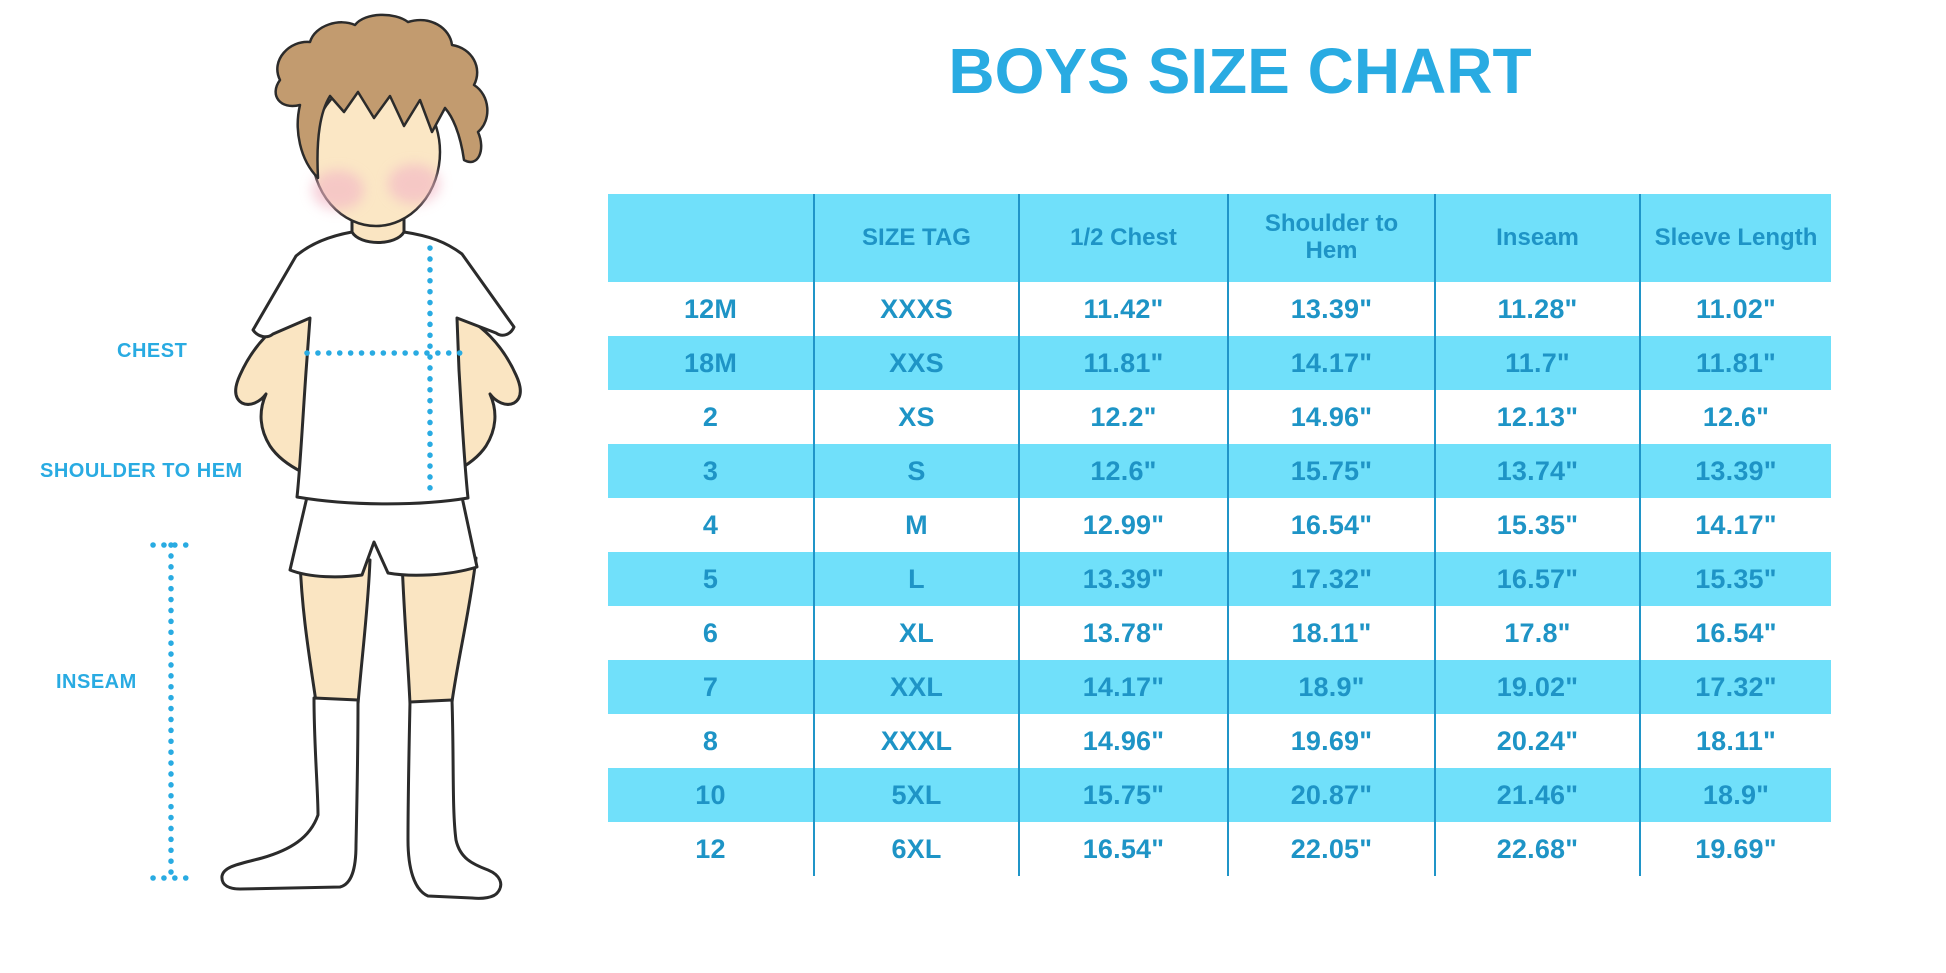 This screenshot has height=973, width=1946. Describe the element at coordinates (1124, 633) in the screenshot. I see `table-cell: 13.78"` at that location.